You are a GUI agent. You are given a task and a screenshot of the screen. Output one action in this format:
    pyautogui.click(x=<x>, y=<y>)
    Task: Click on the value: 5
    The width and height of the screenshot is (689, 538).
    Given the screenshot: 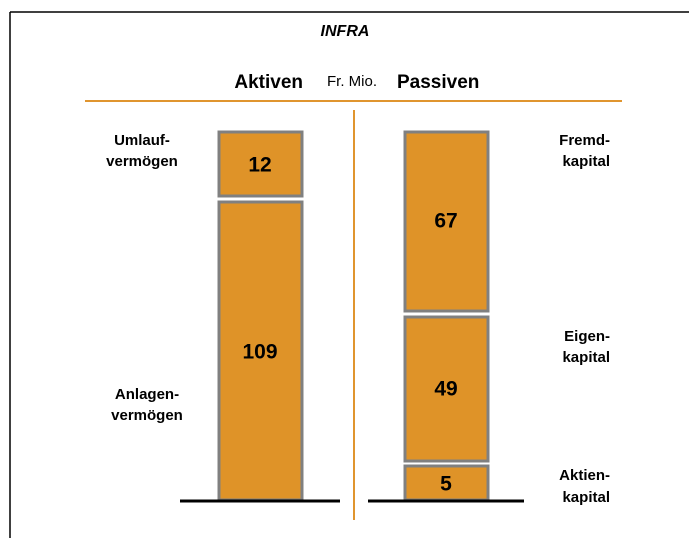 What is the action you would take?
    pyautogui.click(x=446, y=484)
    